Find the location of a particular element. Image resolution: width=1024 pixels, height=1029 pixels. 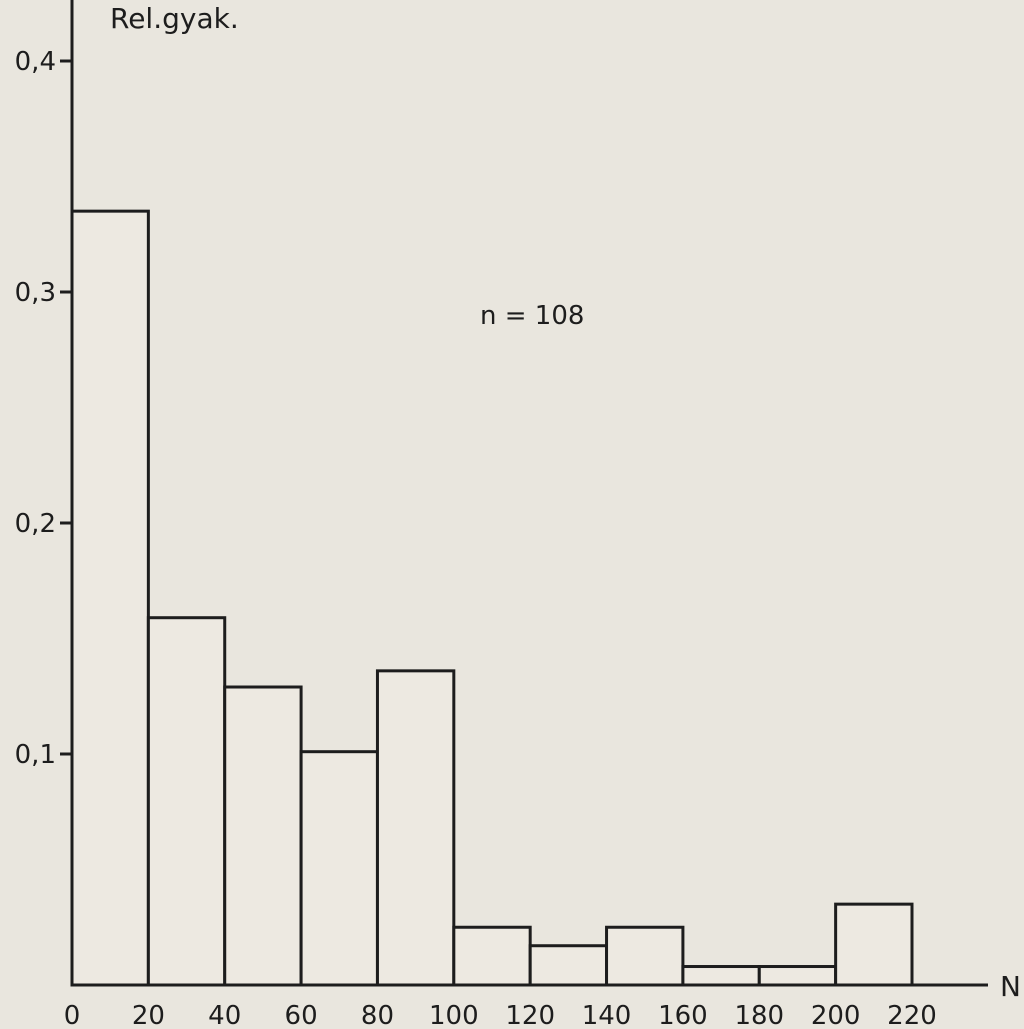

x-tick-label: 200 is located at coordinates (836, 1015).